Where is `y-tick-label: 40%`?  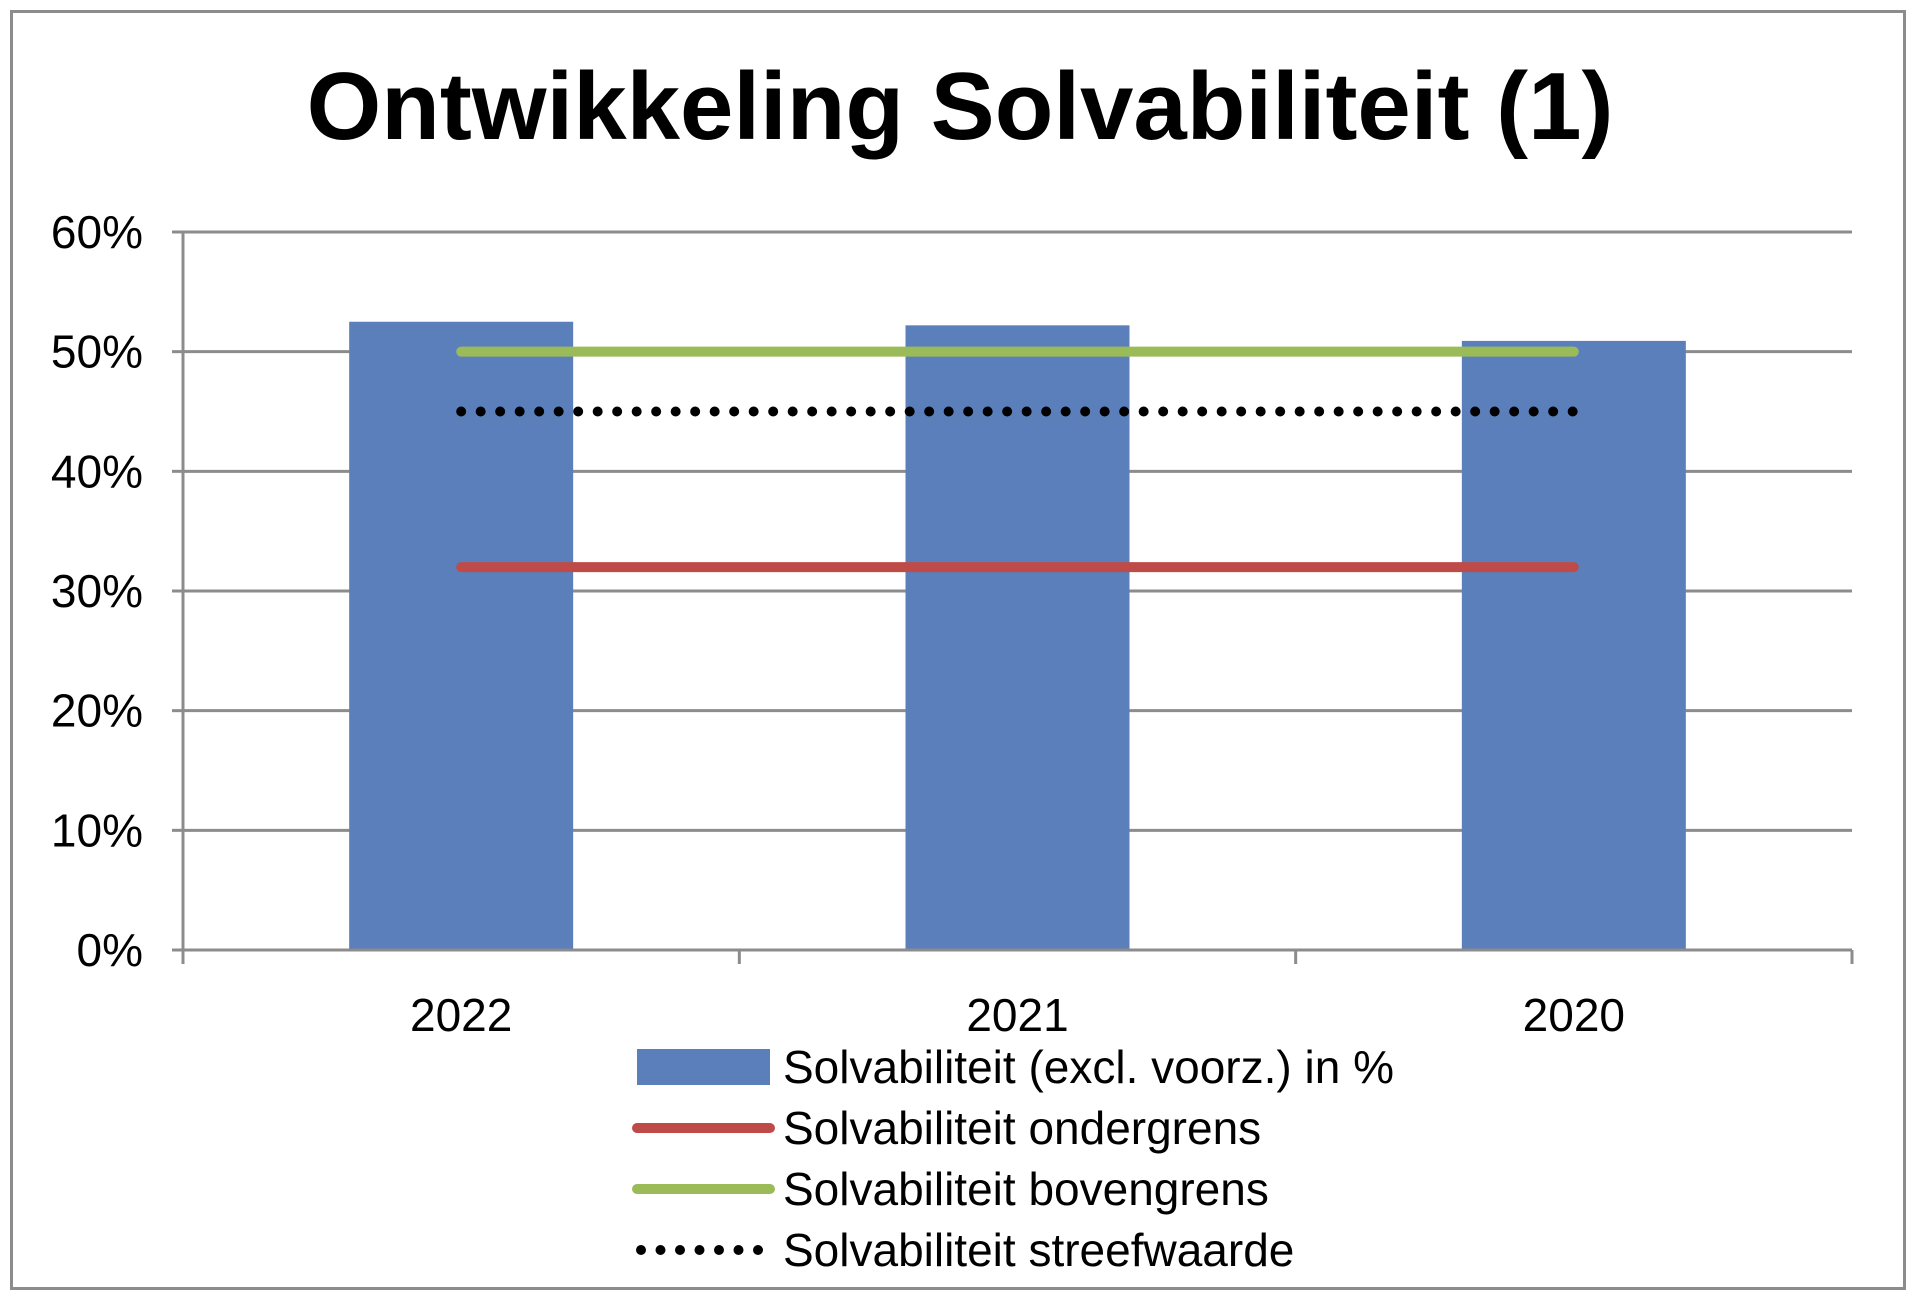 y-tick-label: 40% is located at coordinates (97, 471).